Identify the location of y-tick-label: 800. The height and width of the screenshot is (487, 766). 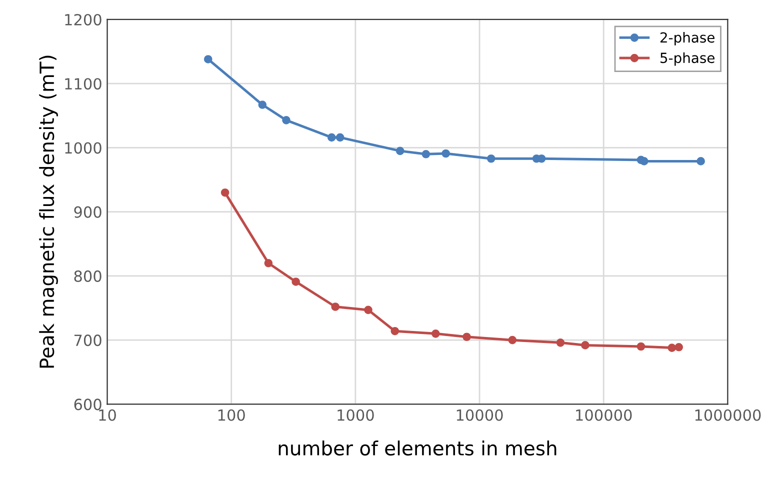
(88, 276).